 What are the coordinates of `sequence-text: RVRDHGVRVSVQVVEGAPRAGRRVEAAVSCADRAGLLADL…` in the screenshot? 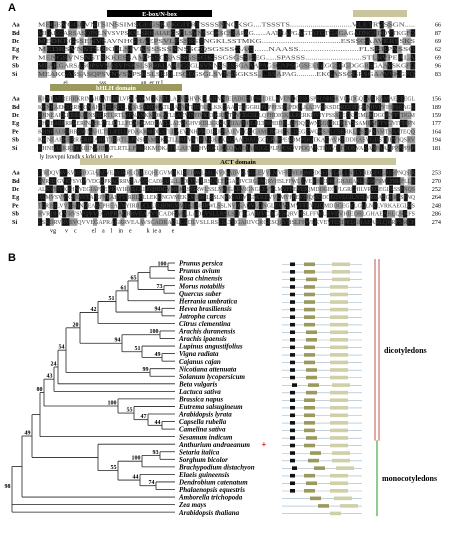 It's located at (226, 215).